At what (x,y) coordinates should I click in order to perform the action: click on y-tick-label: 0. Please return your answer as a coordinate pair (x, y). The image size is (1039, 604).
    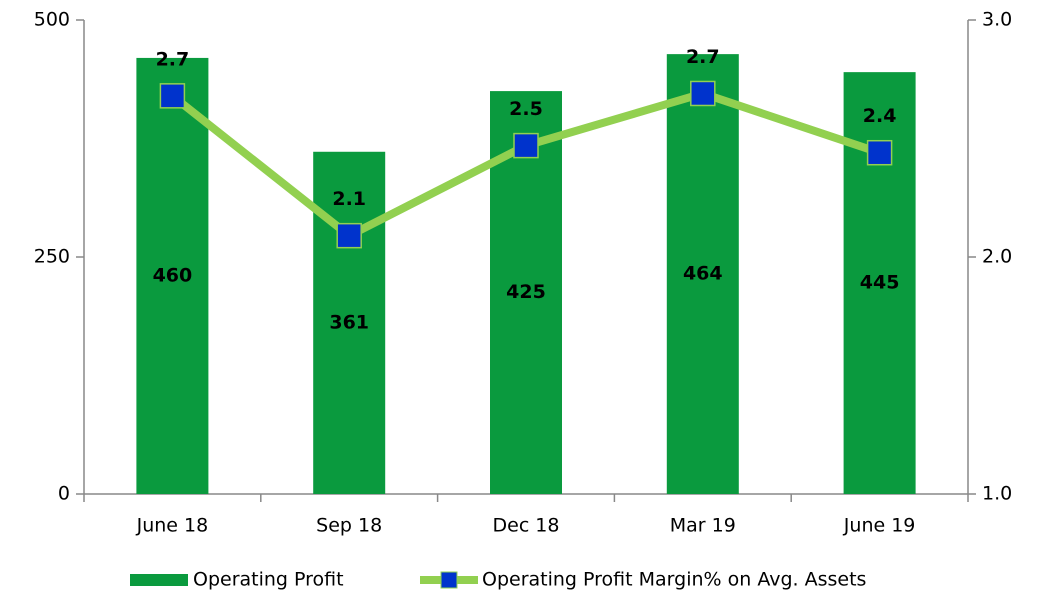
    Looking at the image, I should click on (64, 494).